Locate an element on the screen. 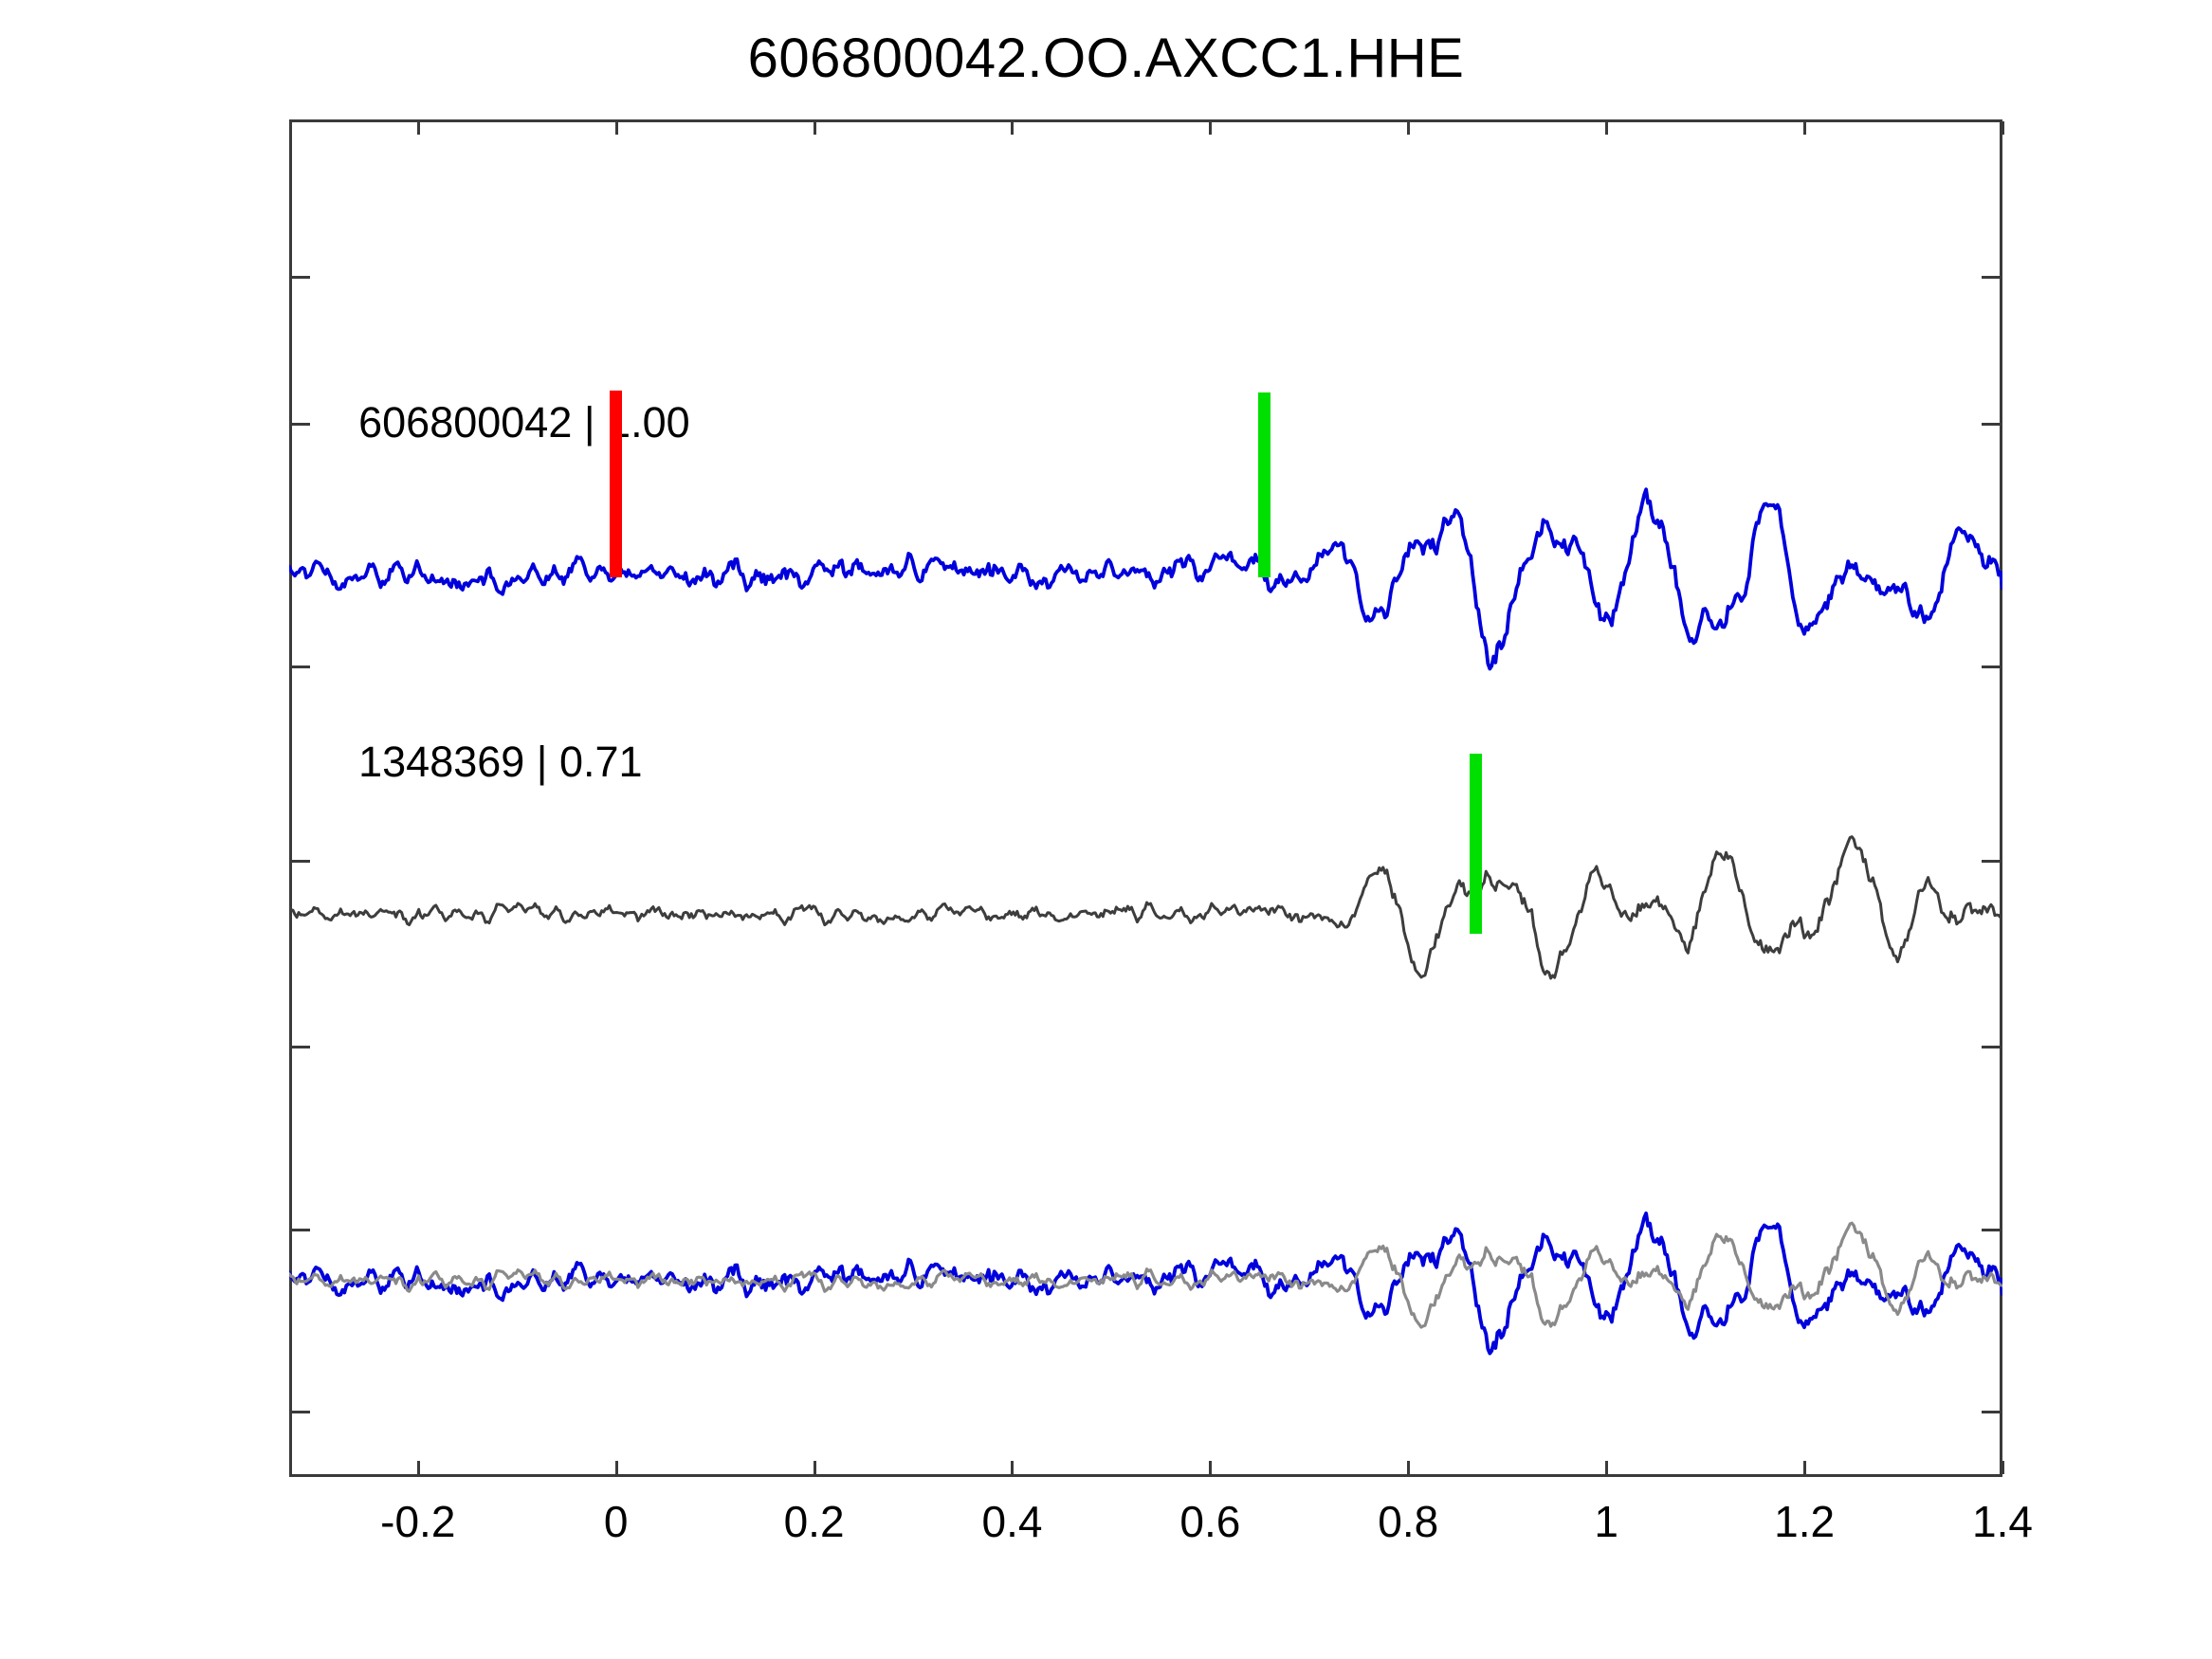 Image resolution: width=2212 pixels, height=1659 pixels. xtick-label-2: 0.2 is located at coordinates (814, 1521).